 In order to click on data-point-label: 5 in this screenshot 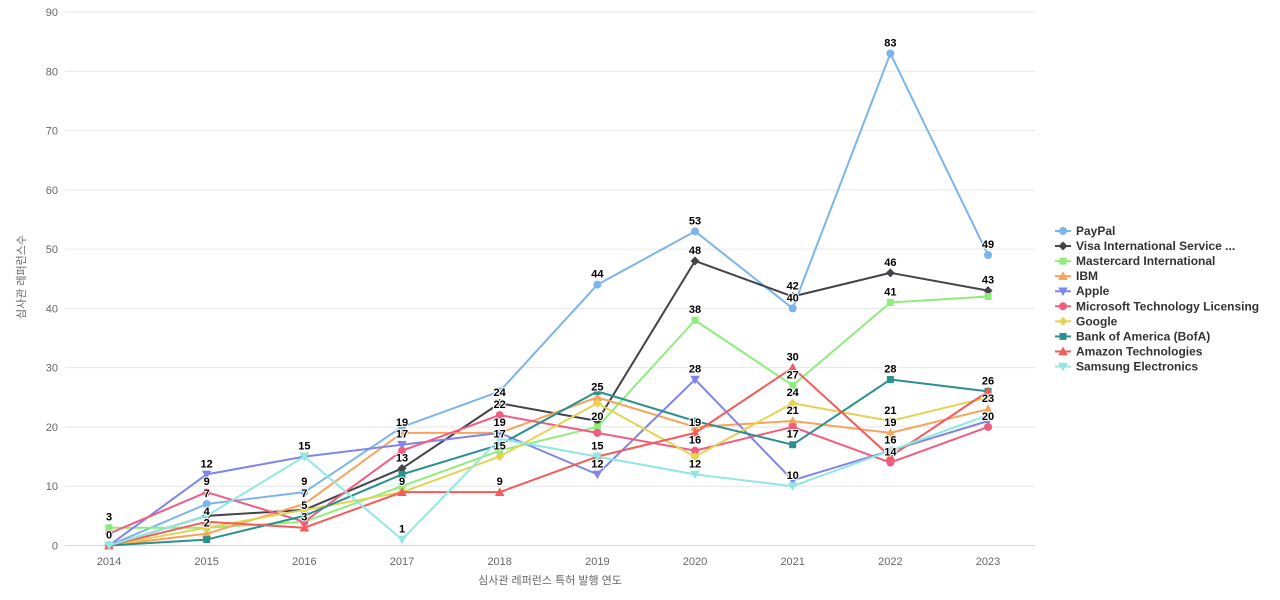, I will do `click(304, 506)`.